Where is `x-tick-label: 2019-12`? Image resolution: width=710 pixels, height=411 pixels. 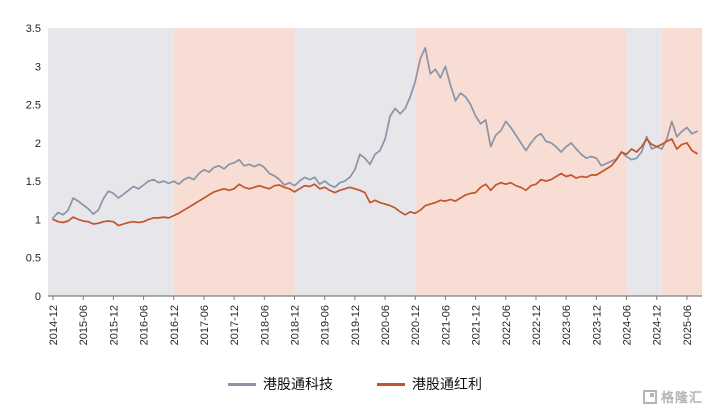
x-tick-label: 2019-12 is located at coordinates (356, 325).